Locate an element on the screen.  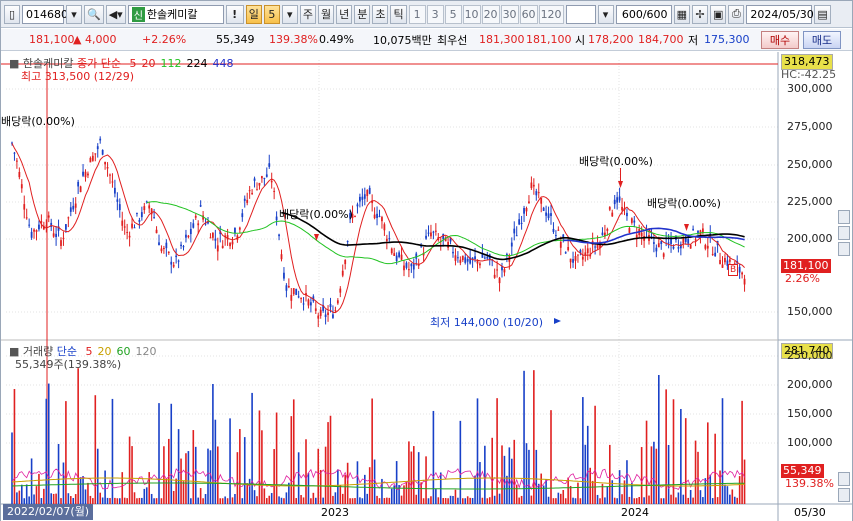
high-price: 184,700 is located at coordinates (661, 39).